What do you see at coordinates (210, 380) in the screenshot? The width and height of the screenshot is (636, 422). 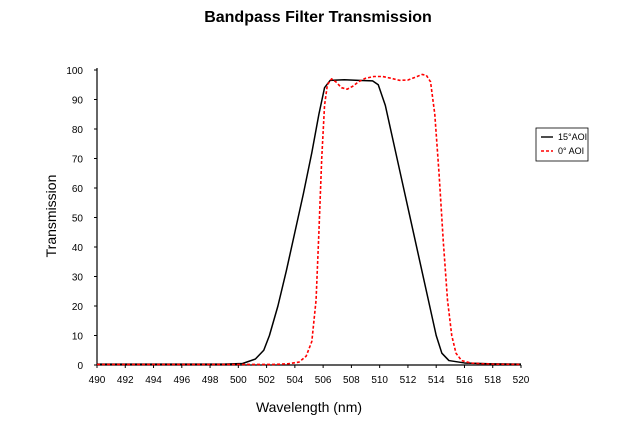 I see `x-tick-label: 498` at bounding box center [210, 380].